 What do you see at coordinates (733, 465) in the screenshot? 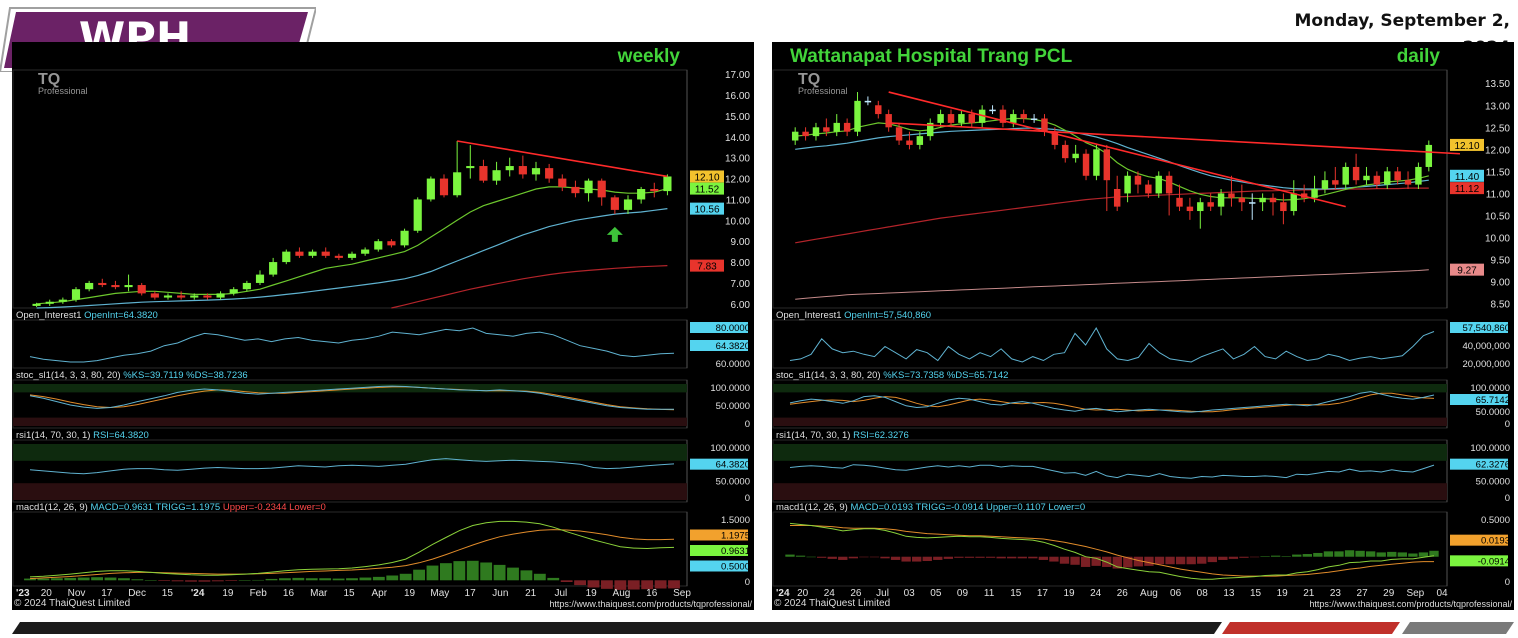
I see `weekly-rsi-axis-label: 64.3820` at bounding box center [733, 465].